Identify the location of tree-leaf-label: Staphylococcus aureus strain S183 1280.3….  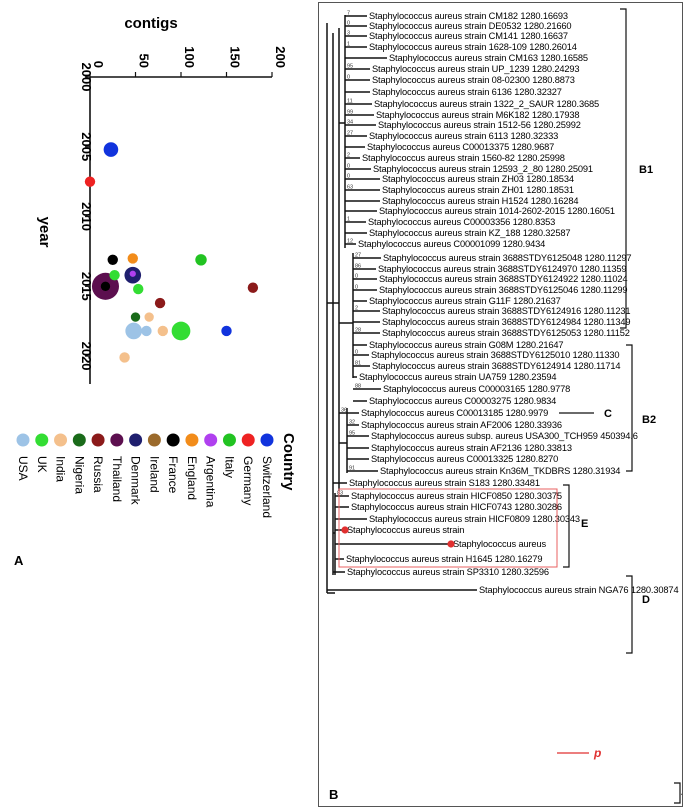
(444, 483).